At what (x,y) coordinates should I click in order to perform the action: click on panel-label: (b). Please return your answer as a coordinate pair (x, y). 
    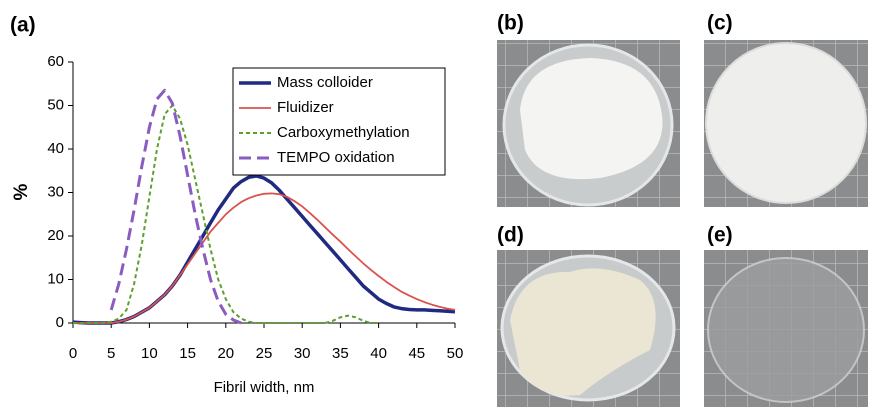
    Looking at the image, I should click on (510, 23).